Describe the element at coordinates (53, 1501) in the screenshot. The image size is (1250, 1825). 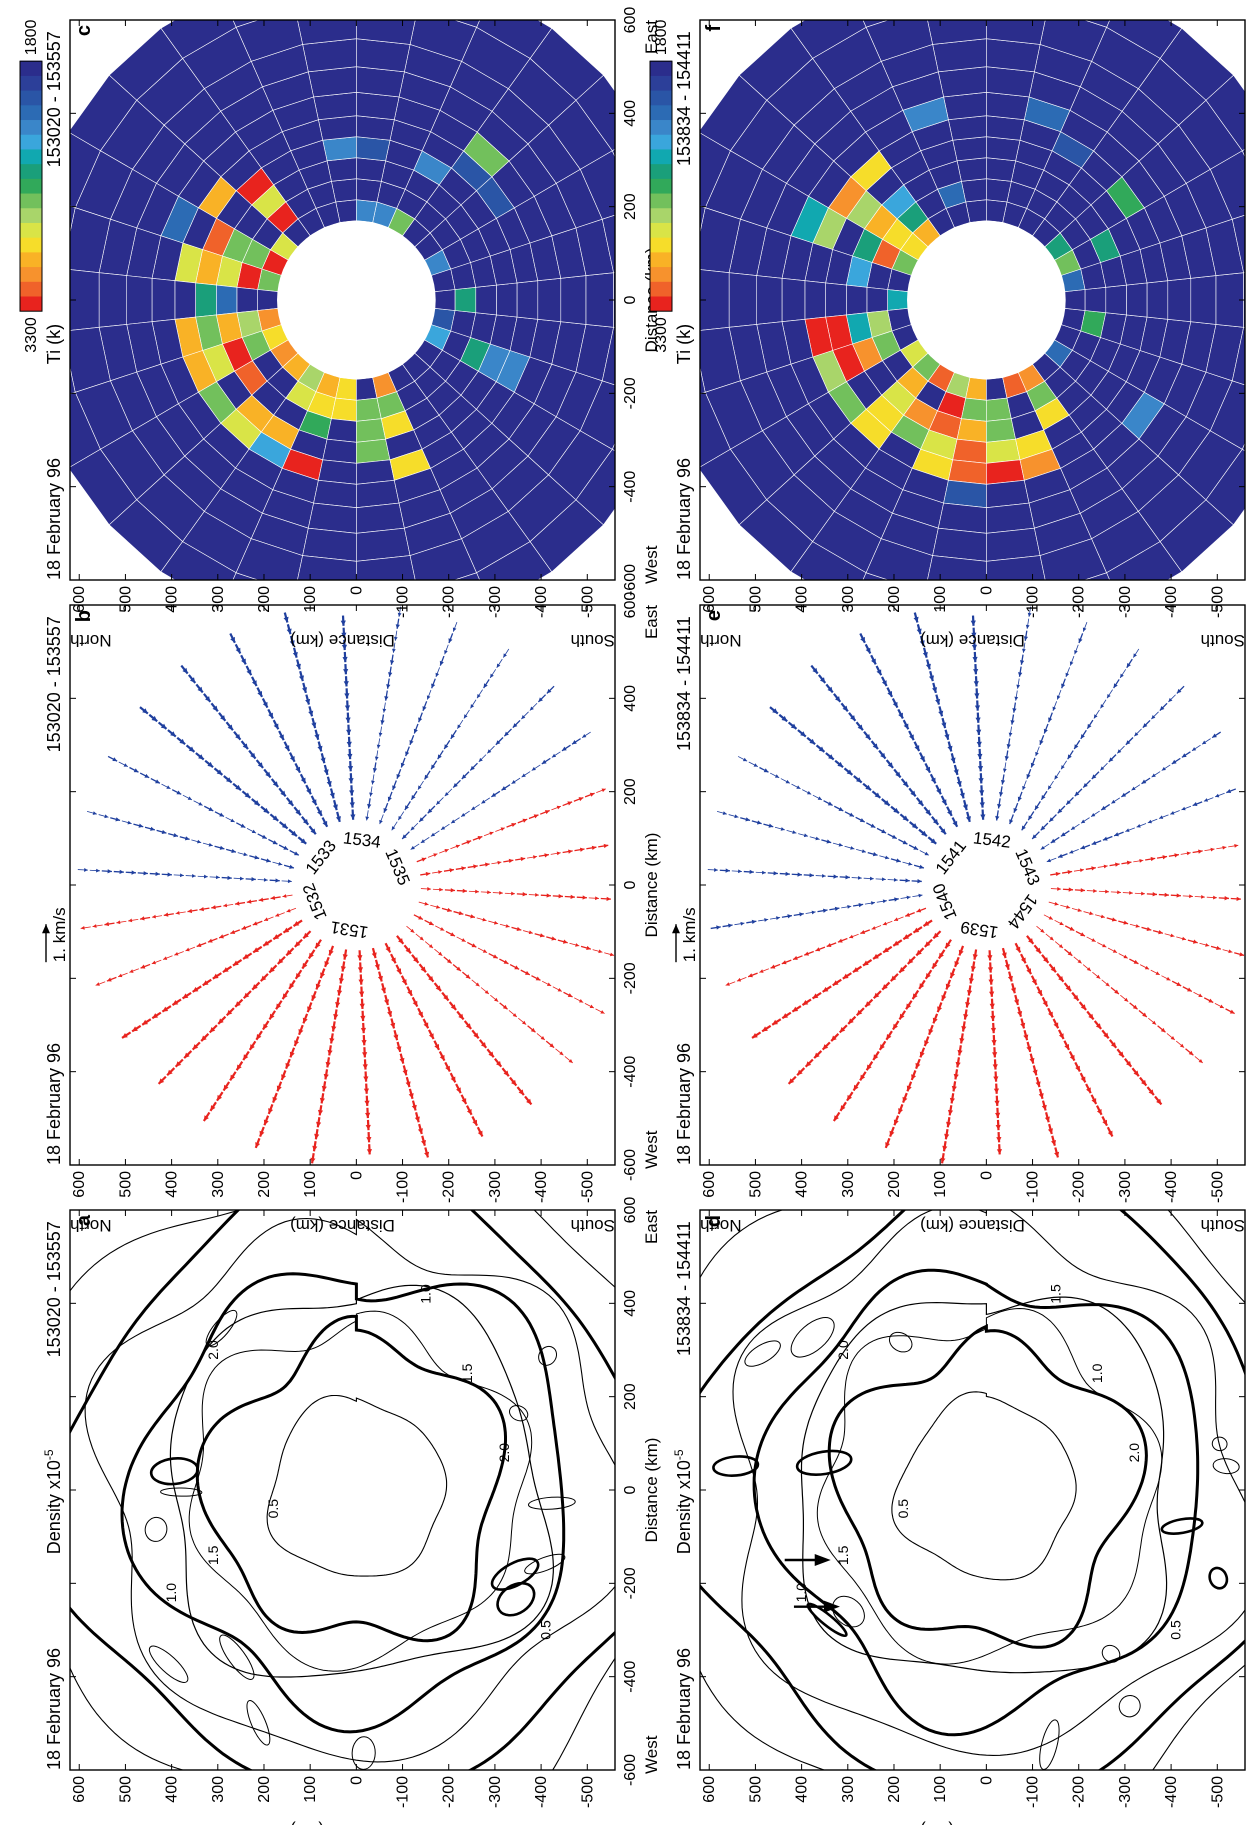
I see `parameter-label: Density x10-5` at that location.